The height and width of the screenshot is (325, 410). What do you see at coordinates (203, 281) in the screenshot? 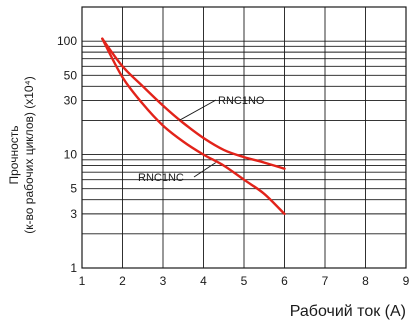
I see `x-tick-label: 4` at bounding box center [203, 281].